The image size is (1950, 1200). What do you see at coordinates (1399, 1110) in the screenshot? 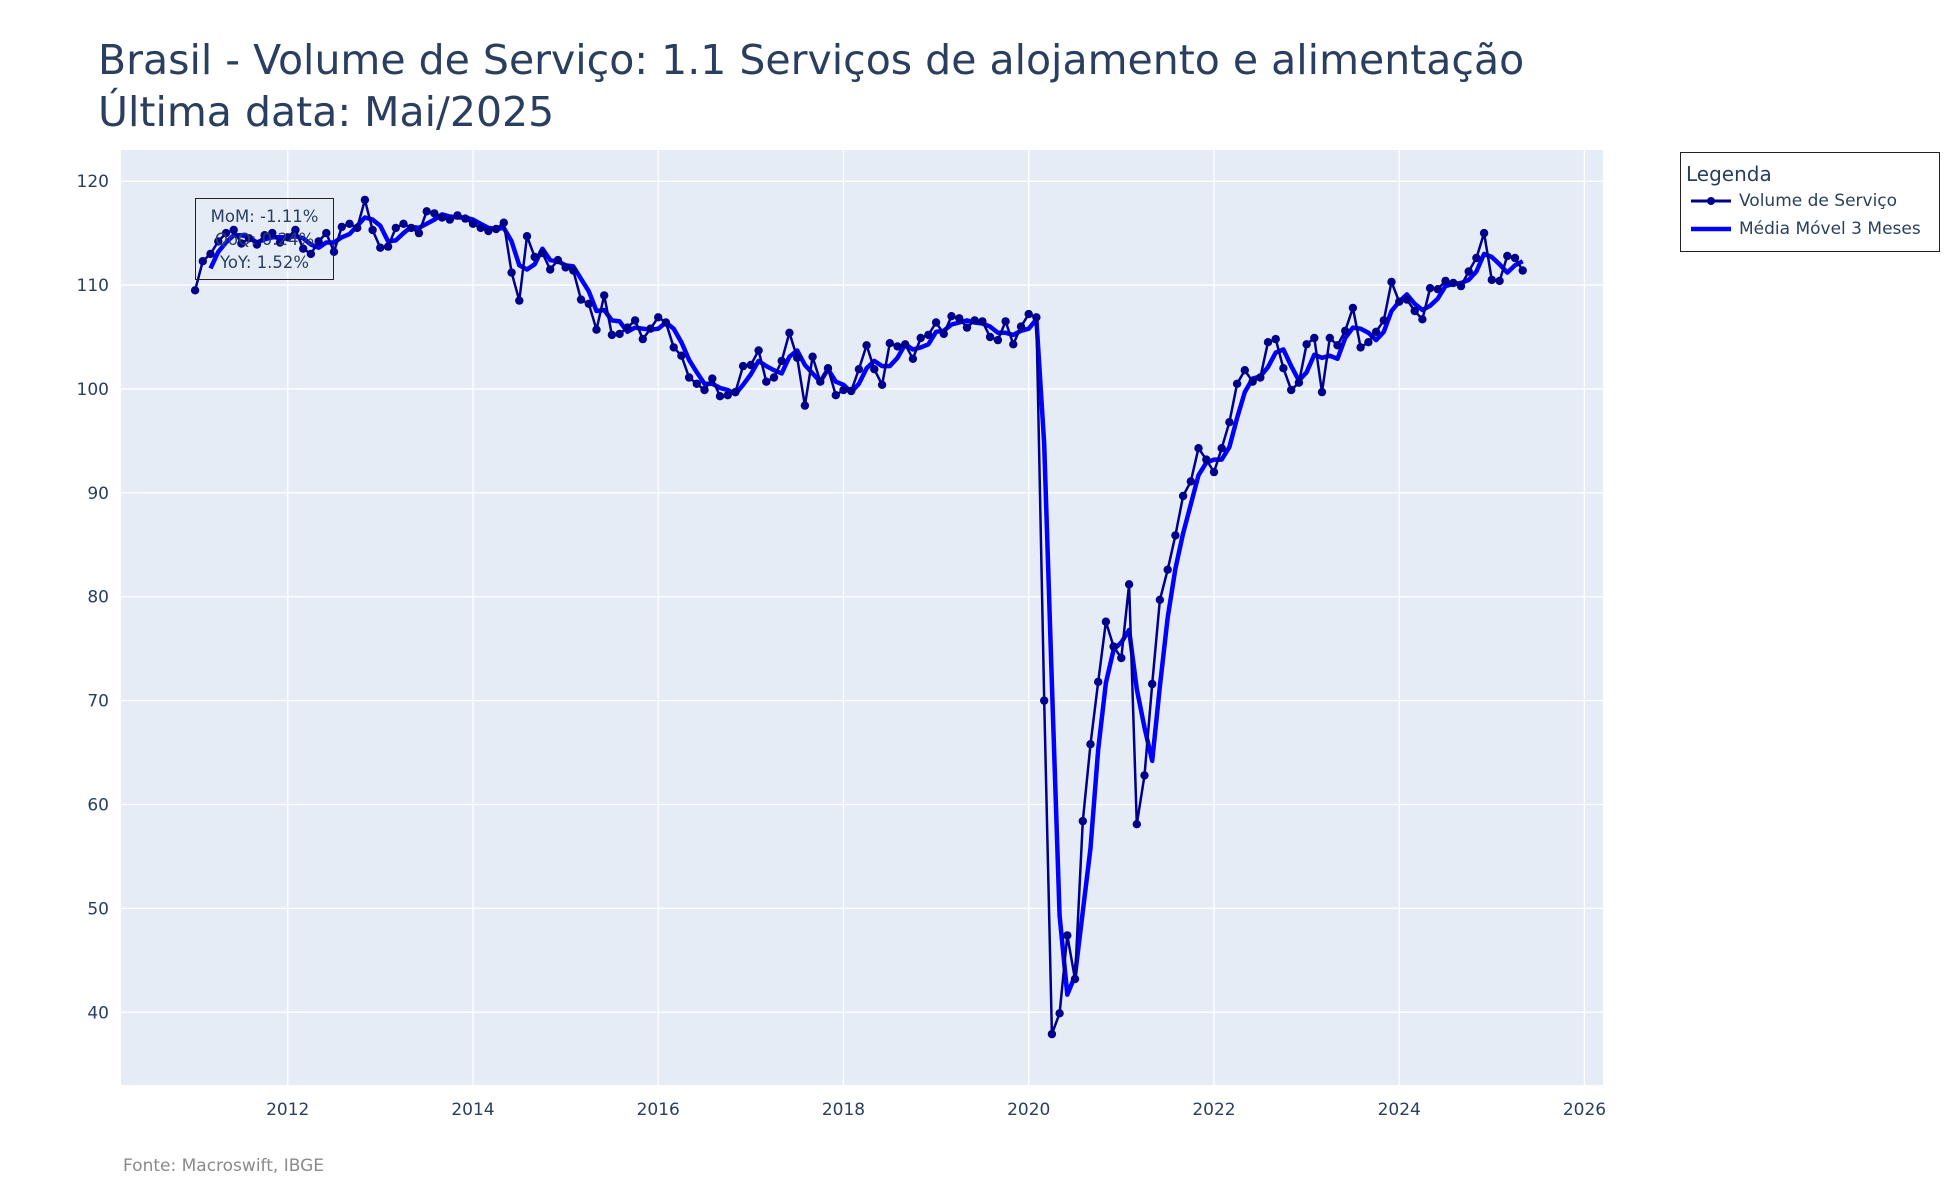
I see `x-tick-label: 2024` at bounding box center [1399, 1110].